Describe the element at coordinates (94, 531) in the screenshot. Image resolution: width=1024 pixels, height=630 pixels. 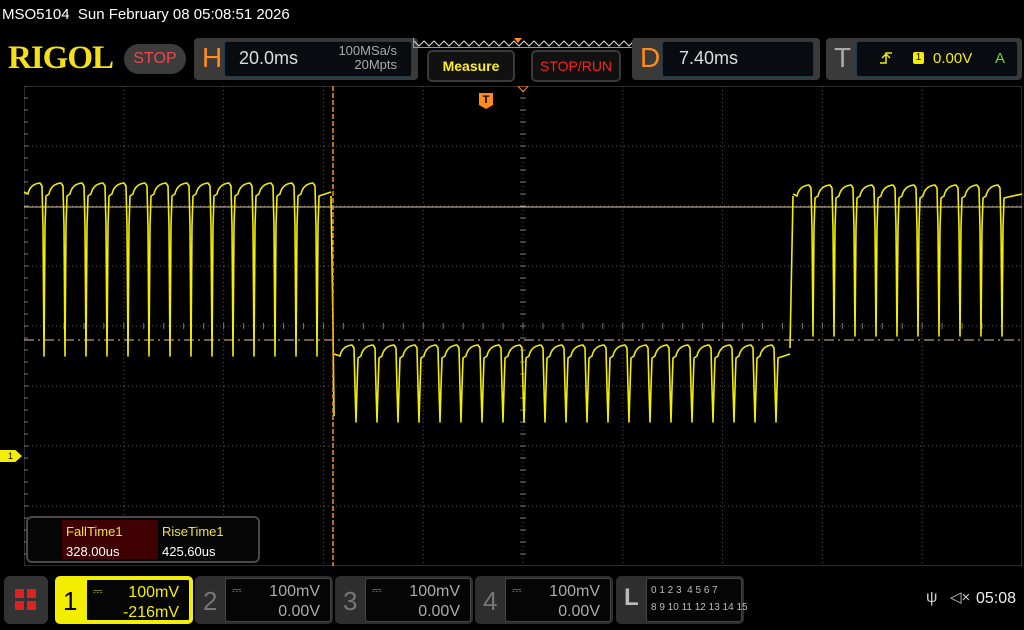
I see `measurement-label: FallTime1` at that location.